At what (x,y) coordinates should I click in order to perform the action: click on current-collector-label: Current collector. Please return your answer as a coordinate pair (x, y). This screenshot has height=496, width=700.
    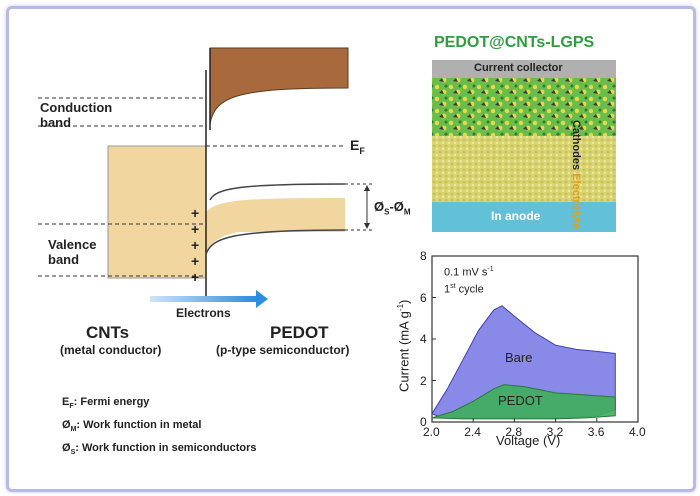
    Looking at the image, I should click on (518, 68).